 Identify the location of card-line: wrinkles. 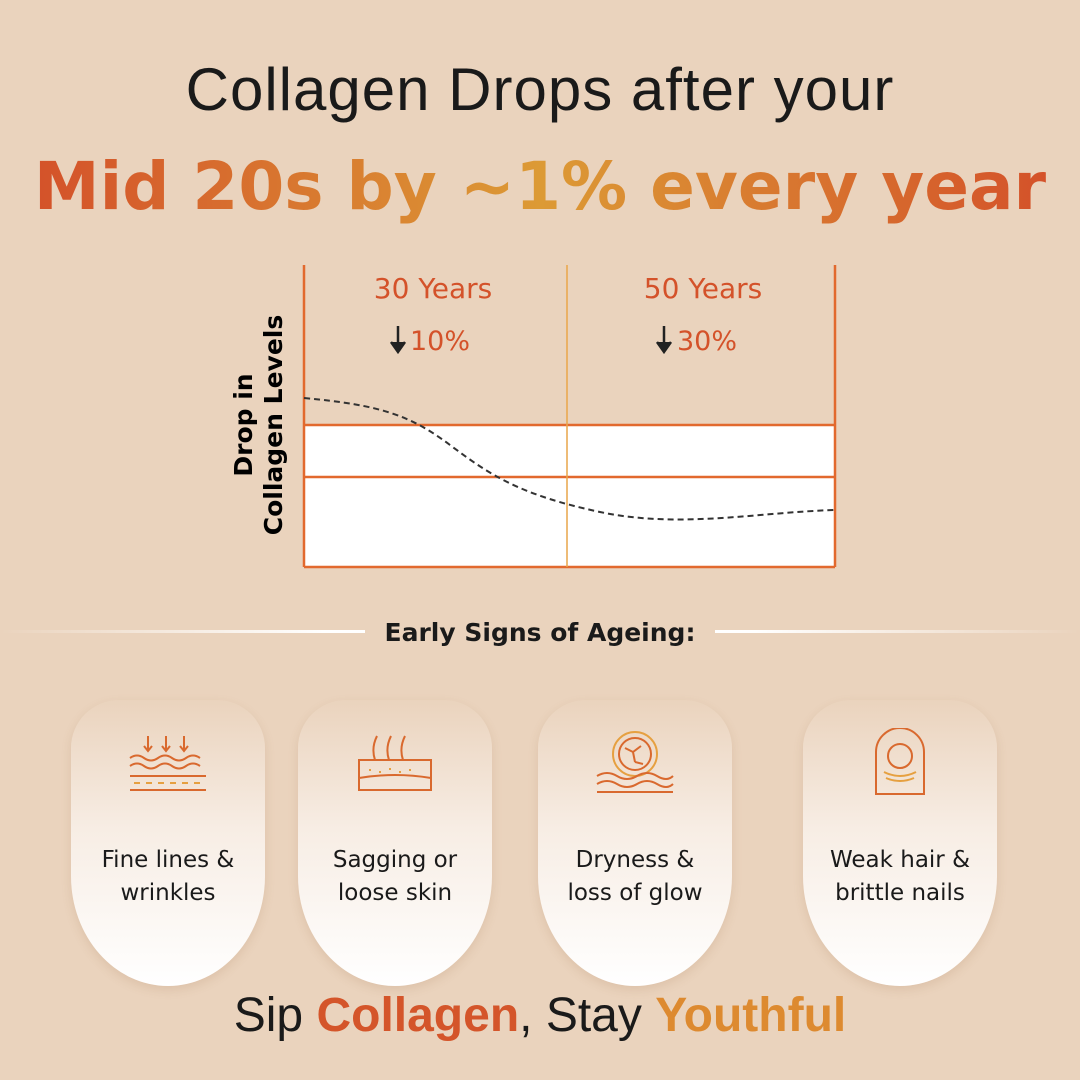
(168, 893).